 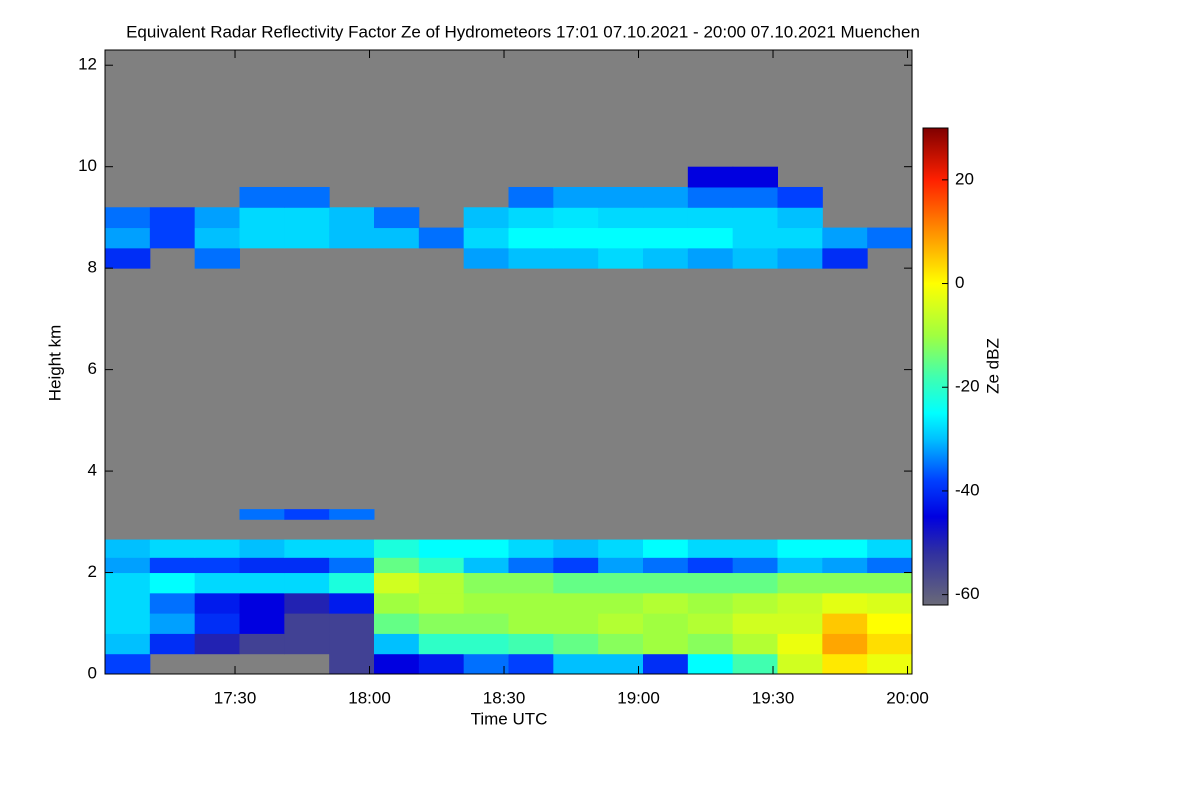 What do you see at coordinates (92, 368) in the screenshot?
I see `y-tick-label: 6` at bounding box center [92, 368].